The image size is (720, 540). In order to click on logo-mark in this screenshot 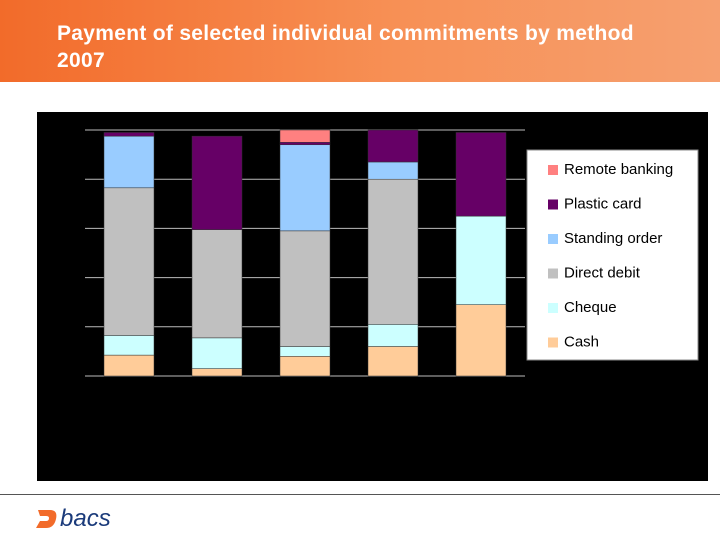, I will do `click(46, 519)`.